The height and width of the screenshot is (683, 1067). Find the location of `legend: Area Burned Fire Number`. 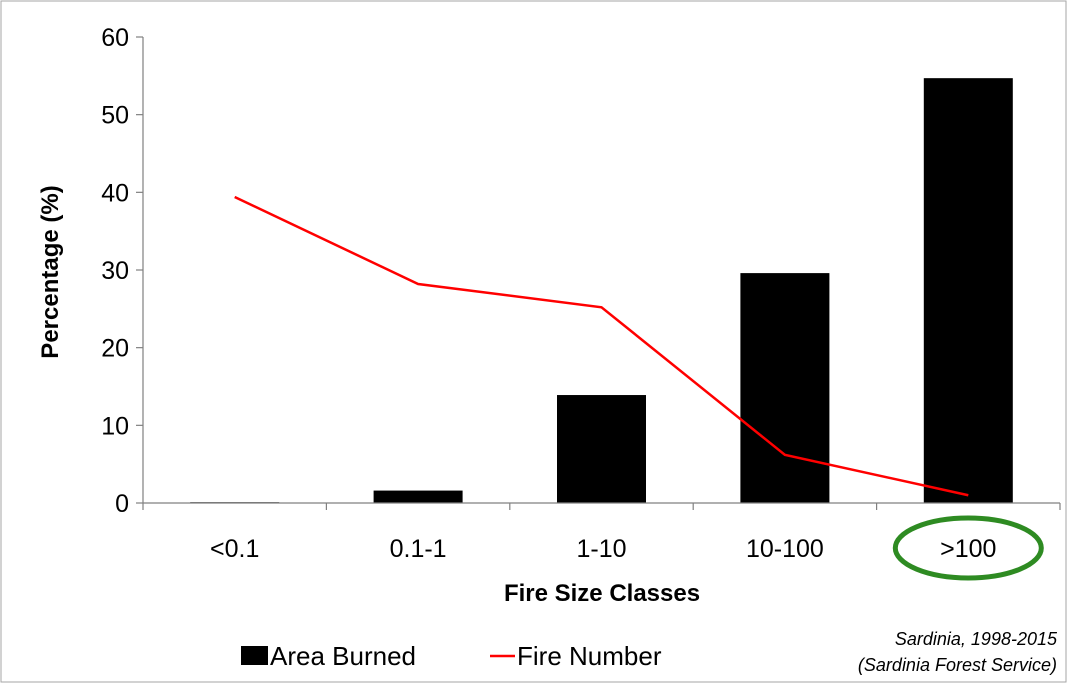

legend: Area Burned Fire Number is located at coordinates (451, 656).